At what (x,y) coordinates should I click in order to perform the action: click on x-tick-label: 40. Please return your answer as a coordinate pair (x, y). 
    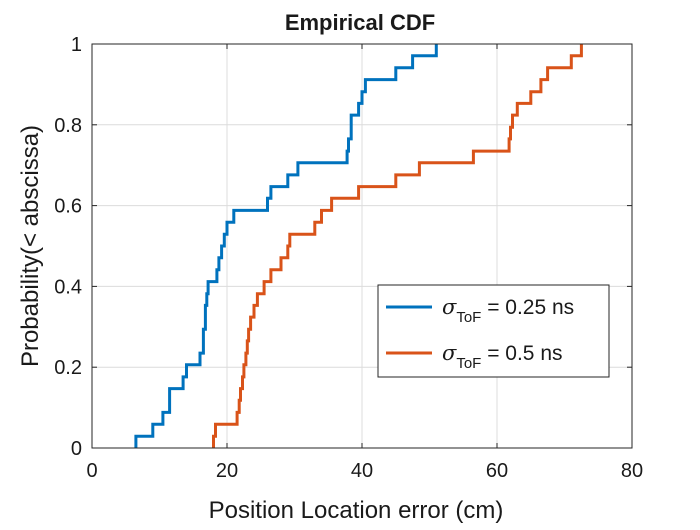
    Looking at the image, I should click on (362, 471).